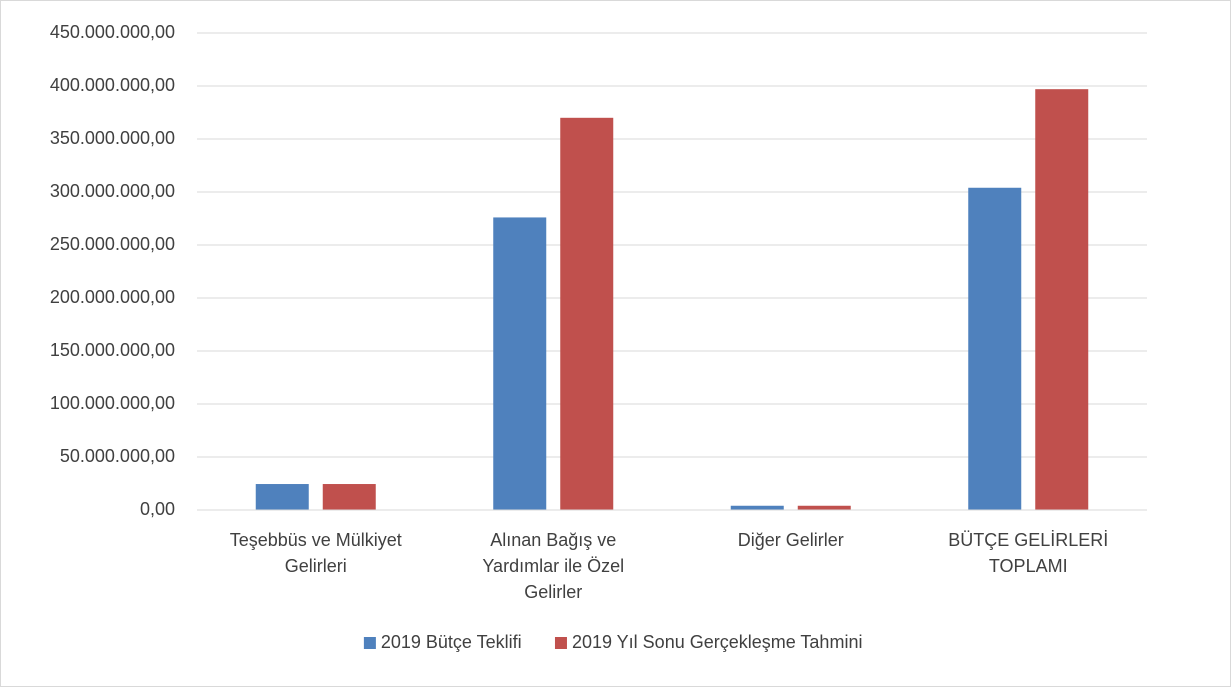 The width and height of the screenshot is (1231, 687). I want to click on x-tick-label: Diğer Gelirler, so click(790, 540).